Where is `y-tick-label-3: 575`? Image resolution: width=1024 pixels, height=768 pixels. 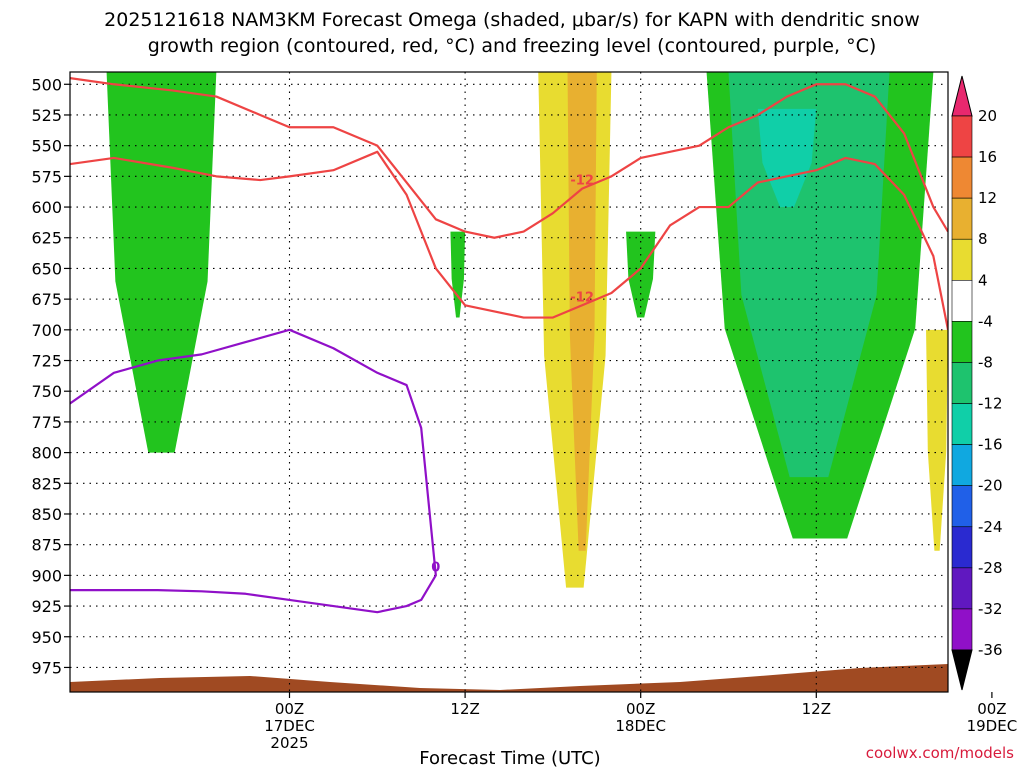 y-tick-label-3: 575 is located at coordinates (46, 176).